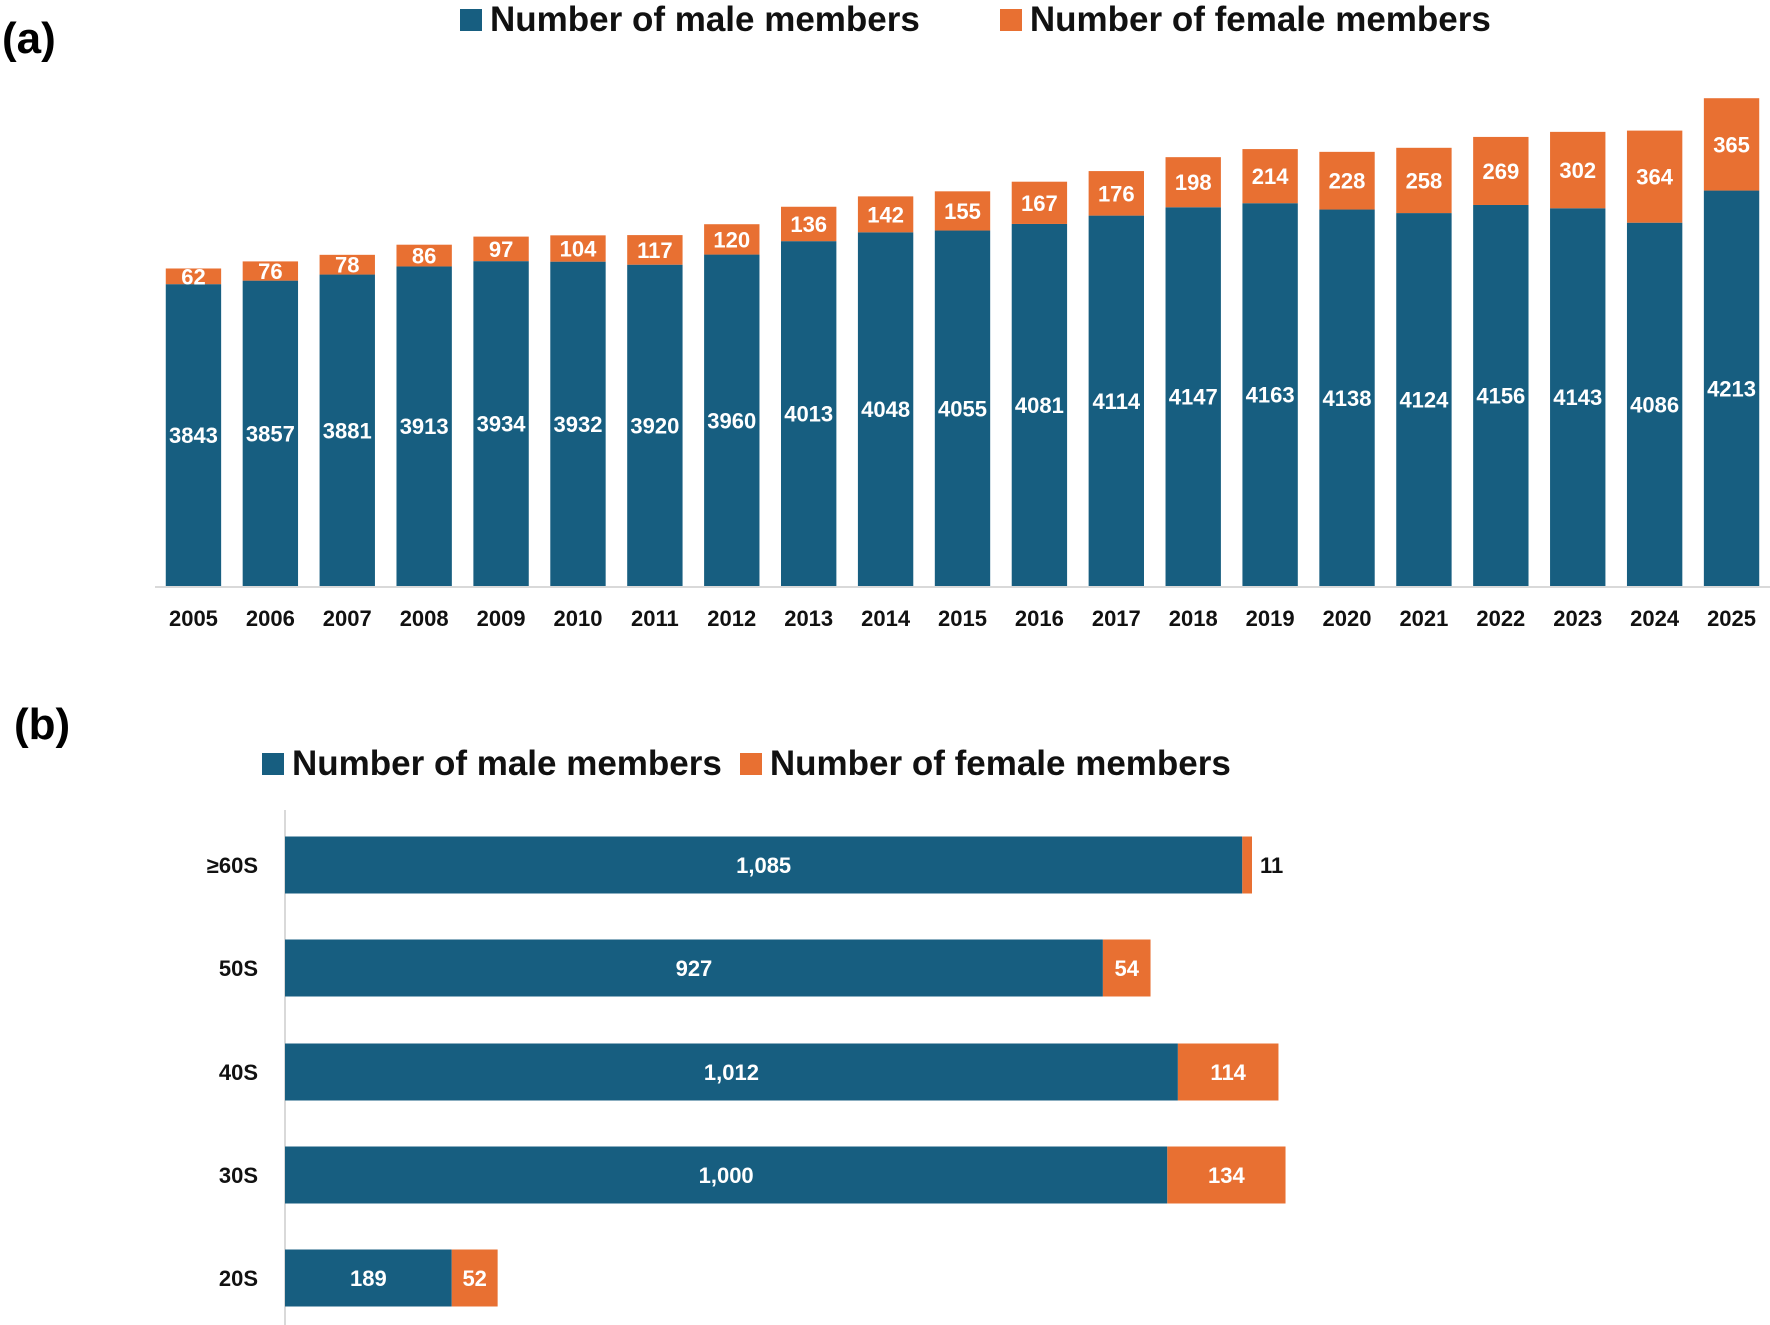 The image size is (1770, 1325). I want to click on legend-b-female: Number of female members, so click(985, 764).